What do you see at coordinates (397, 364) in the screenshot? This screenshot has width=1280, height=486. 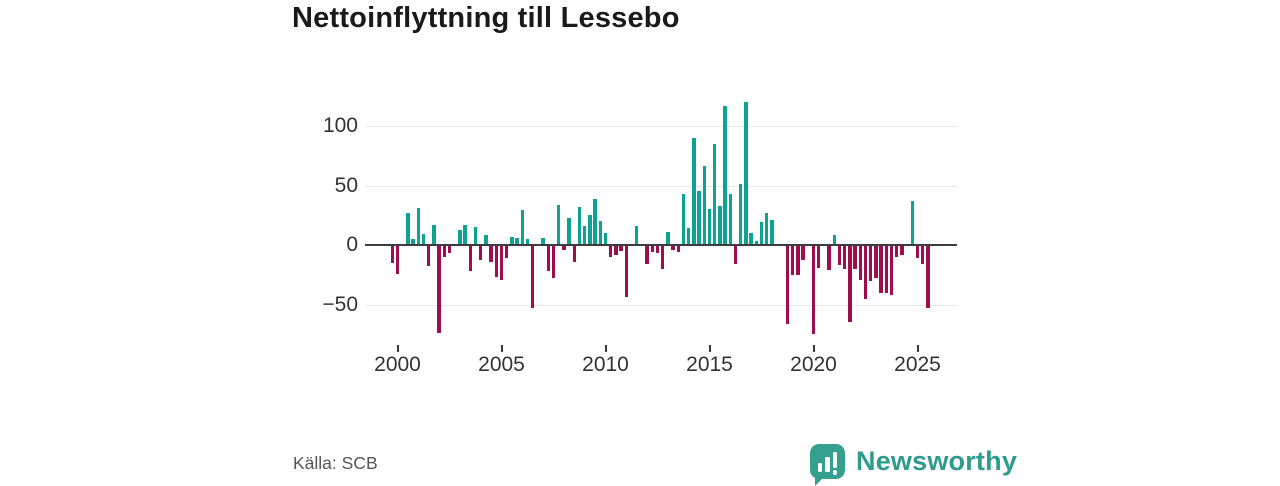 I see `x-tick-label: 2000` at bounding box center [397, 364].